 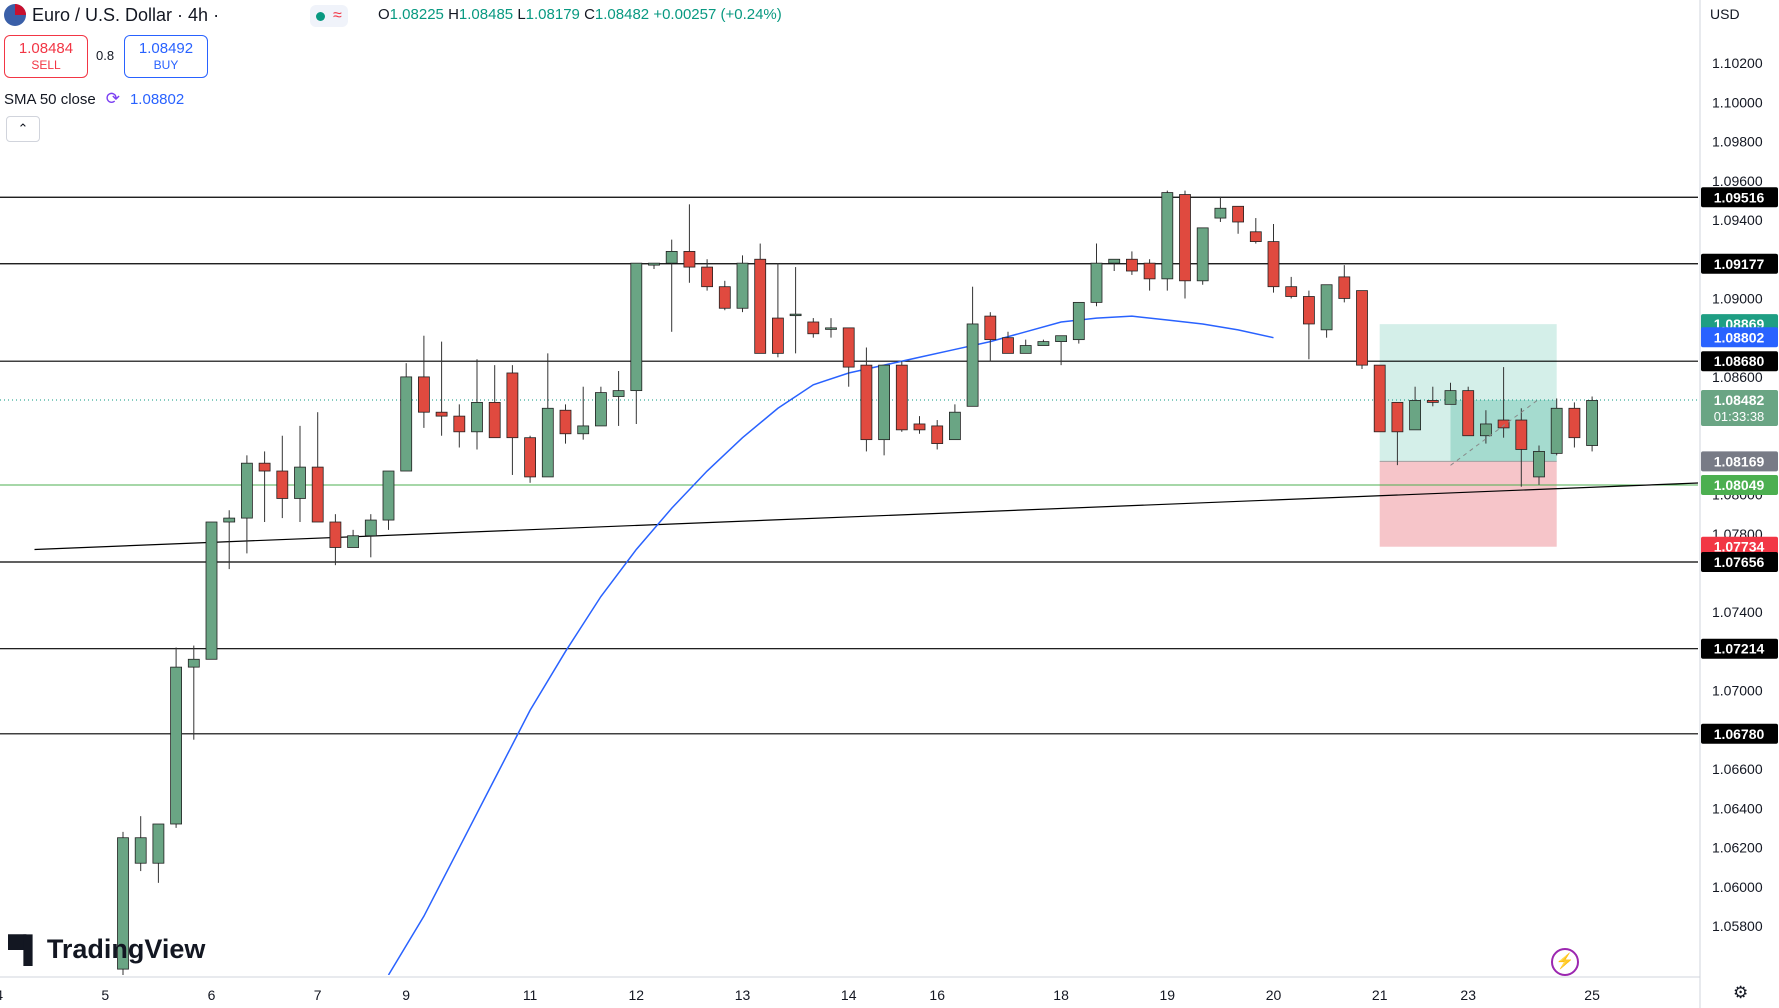 I want to click on indicator-legend: SMA 50 close ⟳ 1.08802, so click(x=94, y=99).